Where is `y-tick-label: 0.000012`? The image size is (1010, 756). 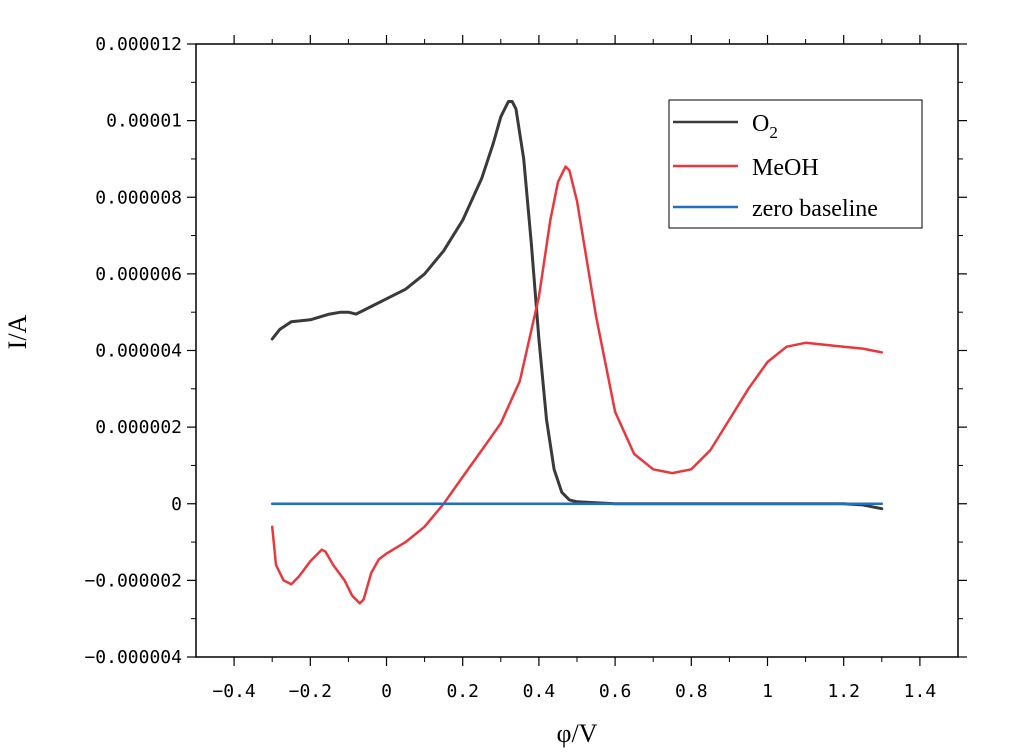 y-tick-label: 0.000012 is located at coordinates (138, 44).